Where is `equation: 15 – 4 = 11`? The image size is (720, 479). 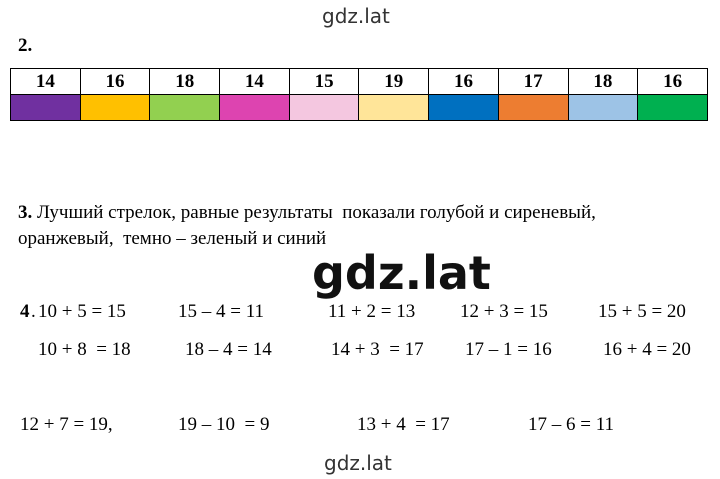 equation: 15 – 4 = 11 is located at coordinates (221, 311).